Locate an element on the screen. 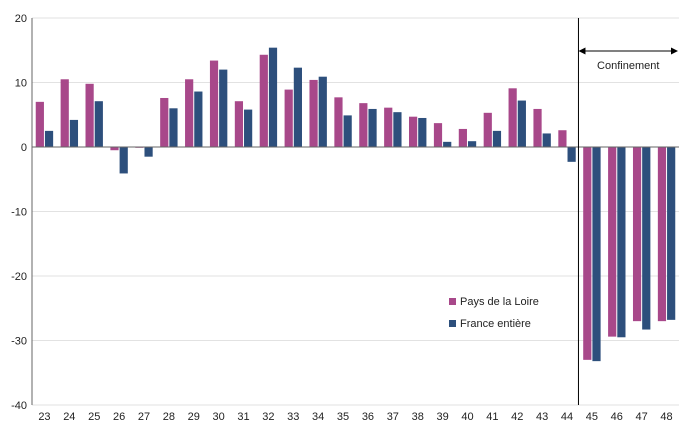  legend-swatch-france-entiere is located at coordinates (452, 323).